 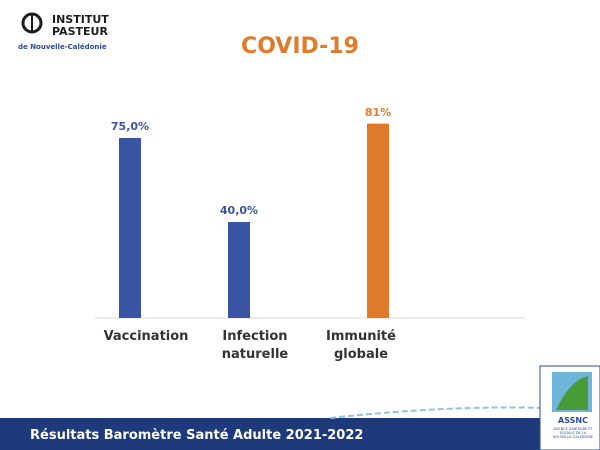 What do you see at coordinates (62, 47) in the screenshot?
I see `logo-subtitle: de Nouvelle-Calédonie` at bounding box center [62, 47].